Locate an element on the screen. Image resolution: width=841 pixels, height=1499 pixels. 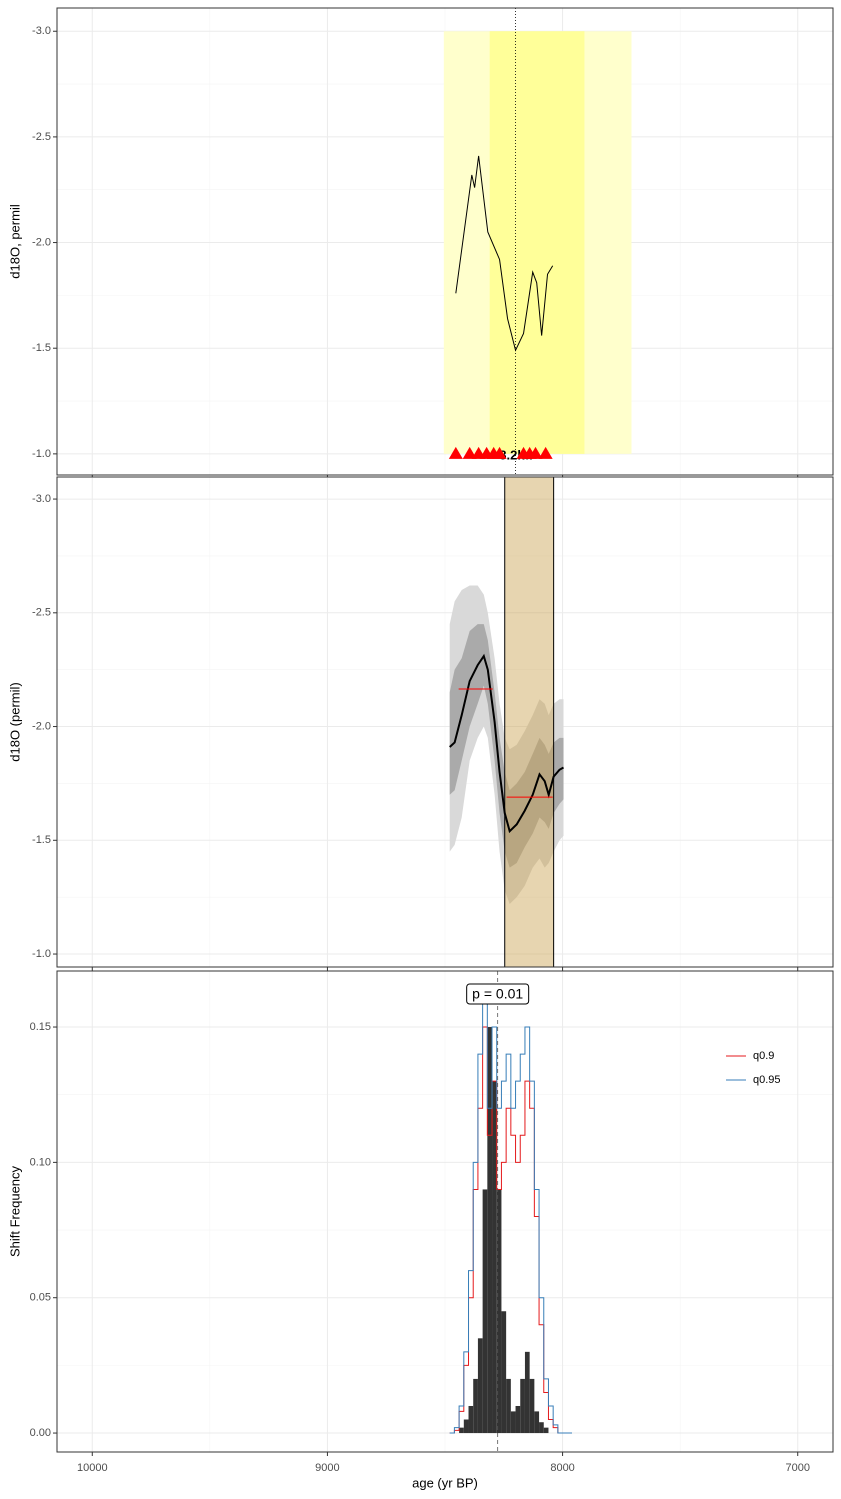
annotation: p = 0.01 is located at coordinates (497, 994).